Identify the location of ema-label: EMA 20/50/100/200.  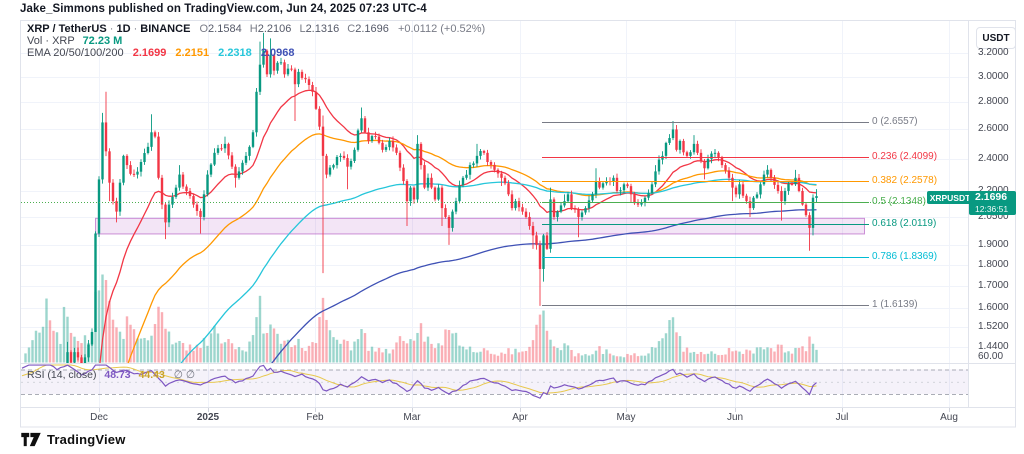
(75, 53).